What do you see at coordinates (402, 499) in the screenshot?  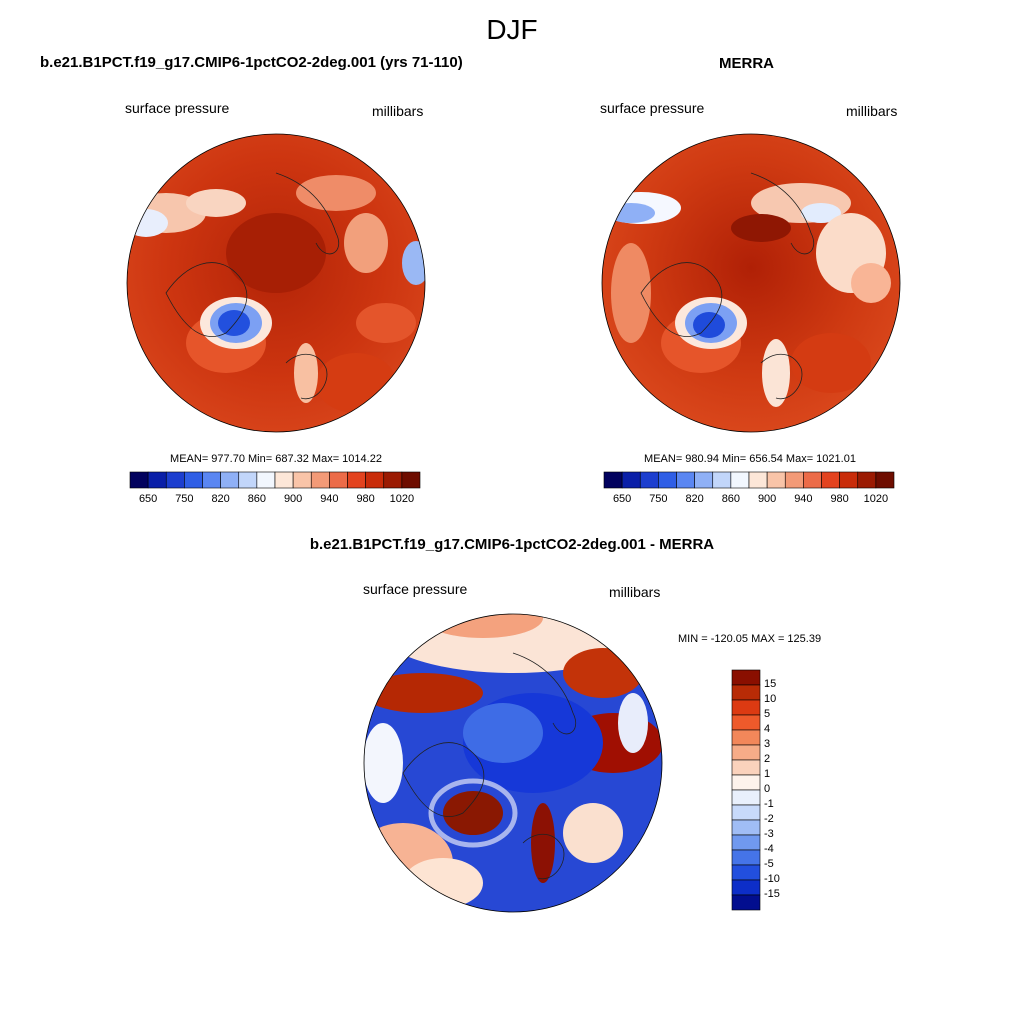 I see `panel1-colorbar-tick: 1020` at bounding box center [402, 499].